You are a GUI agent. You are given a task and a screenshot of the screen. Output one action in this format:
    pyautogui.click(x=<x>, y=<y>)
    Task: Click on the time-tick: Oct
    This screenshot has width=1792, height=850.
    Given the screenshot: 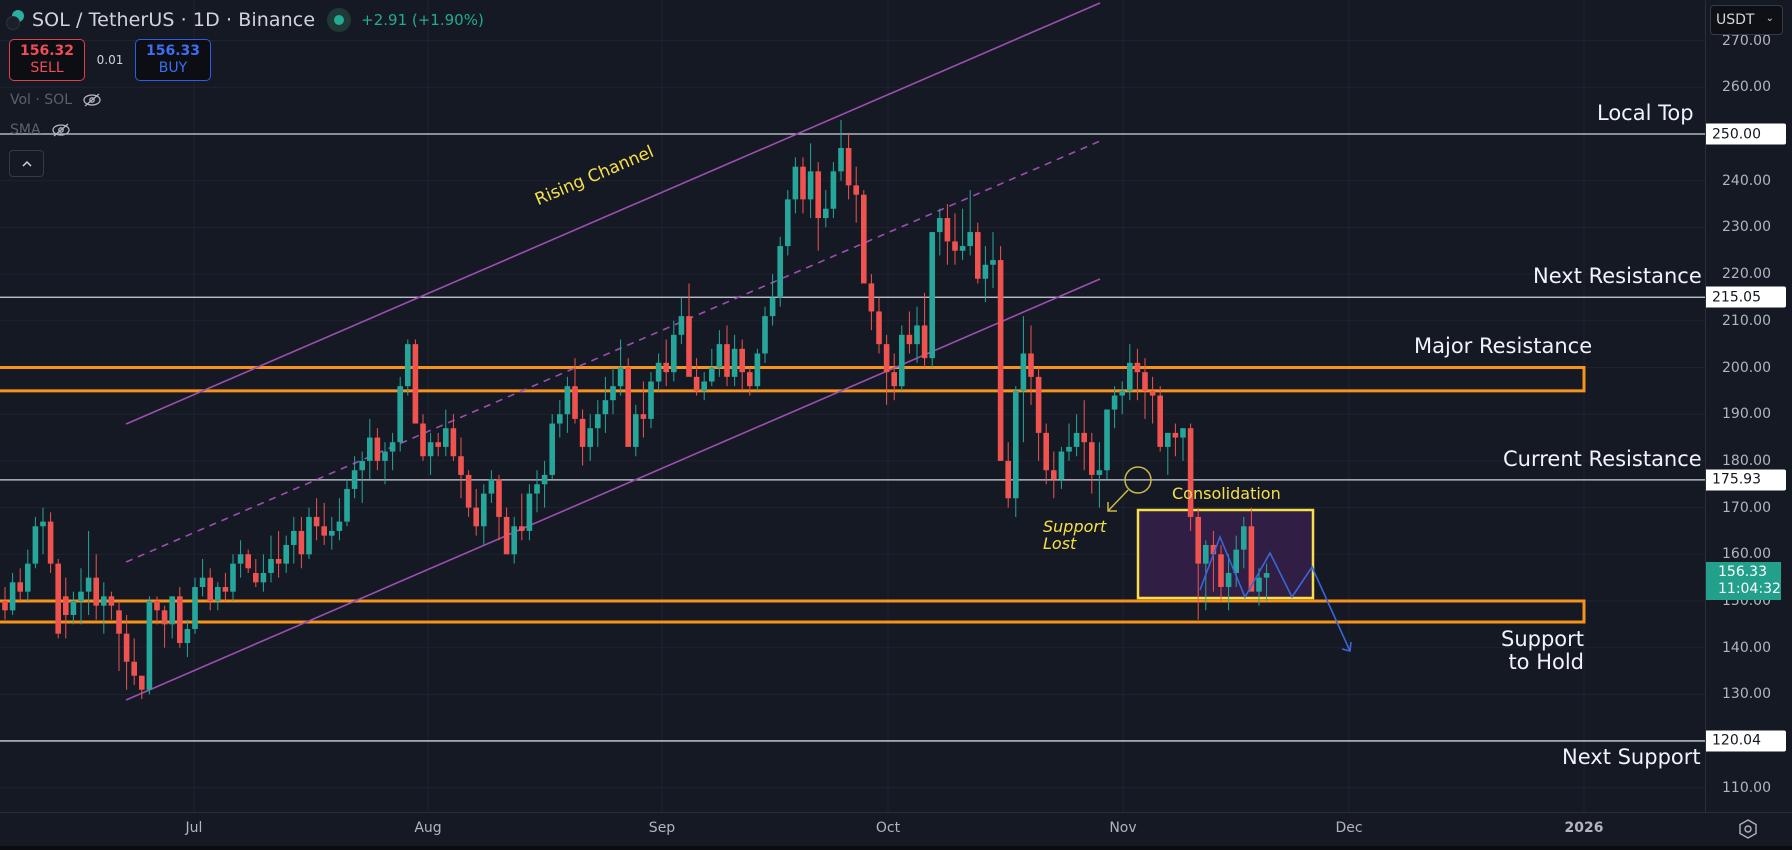 What is the action you would take?
    pyautogui.click(x=888, y=828)
    